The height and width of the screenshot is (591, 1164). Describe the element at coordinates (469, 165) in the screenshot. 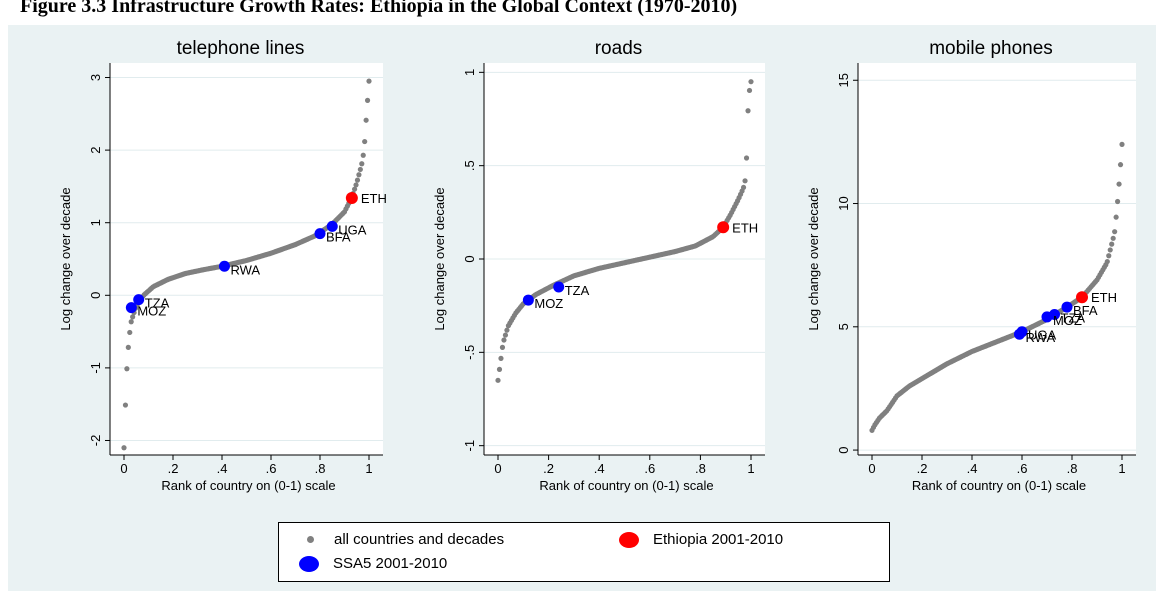

I see `y-tick-label: .5` at that location.